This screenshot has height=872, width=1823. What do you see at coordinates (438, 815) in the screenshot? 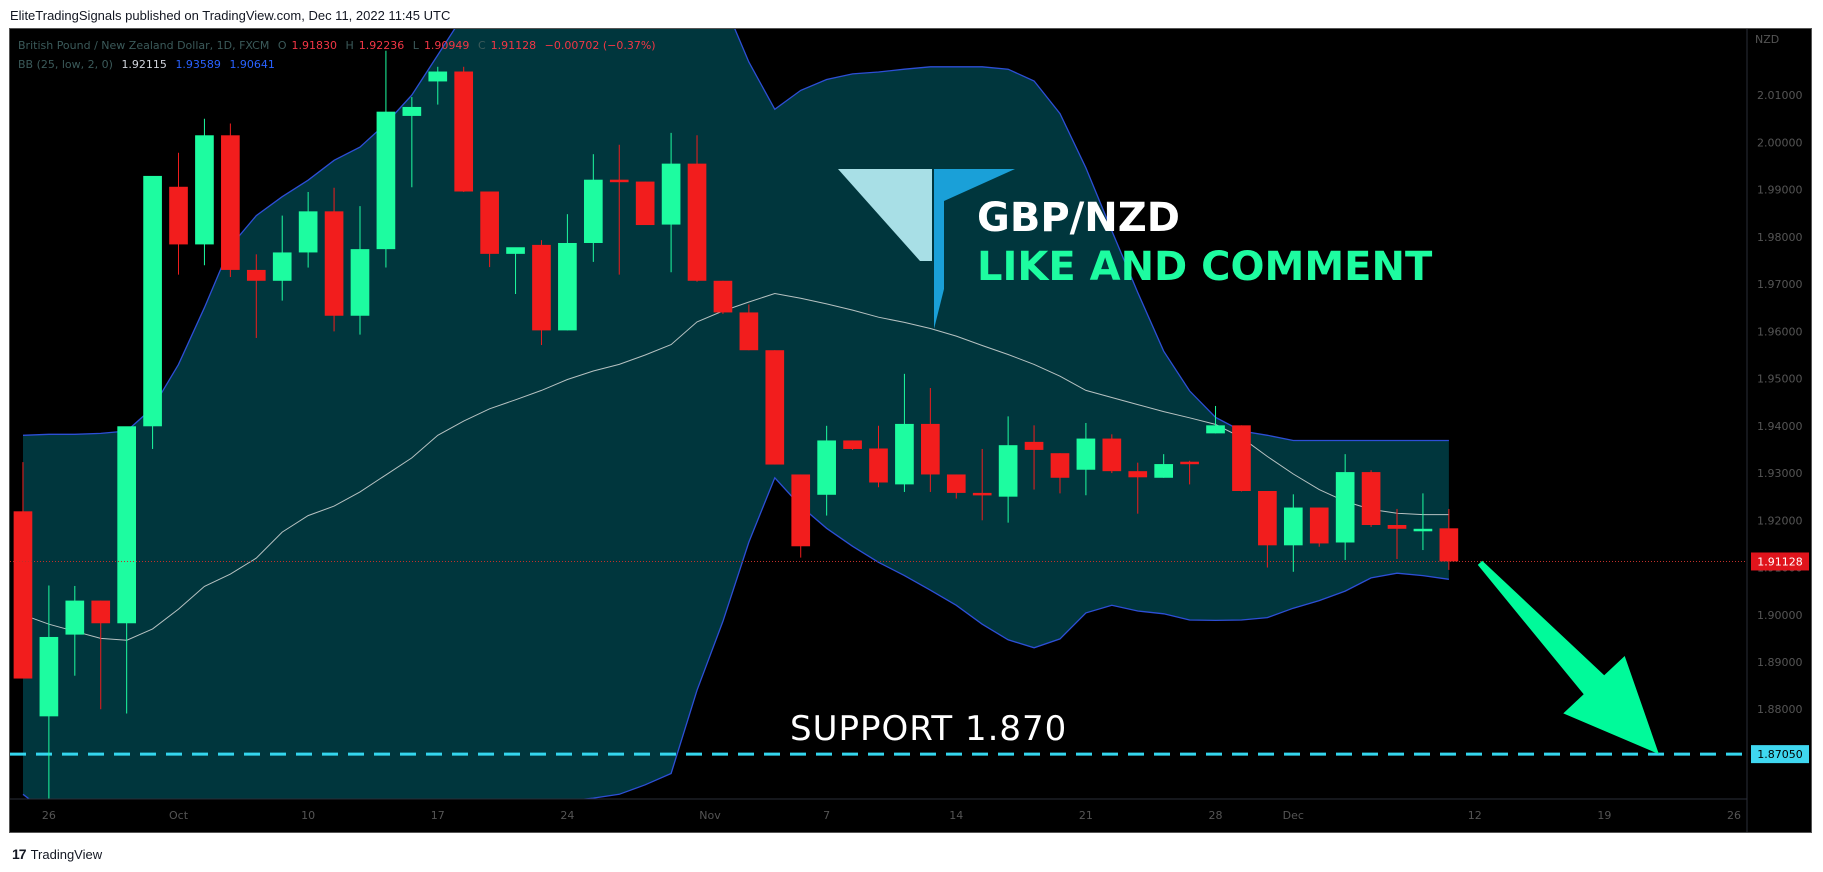
I see `x-tick-label: 17` at bounding box center [438, 815].